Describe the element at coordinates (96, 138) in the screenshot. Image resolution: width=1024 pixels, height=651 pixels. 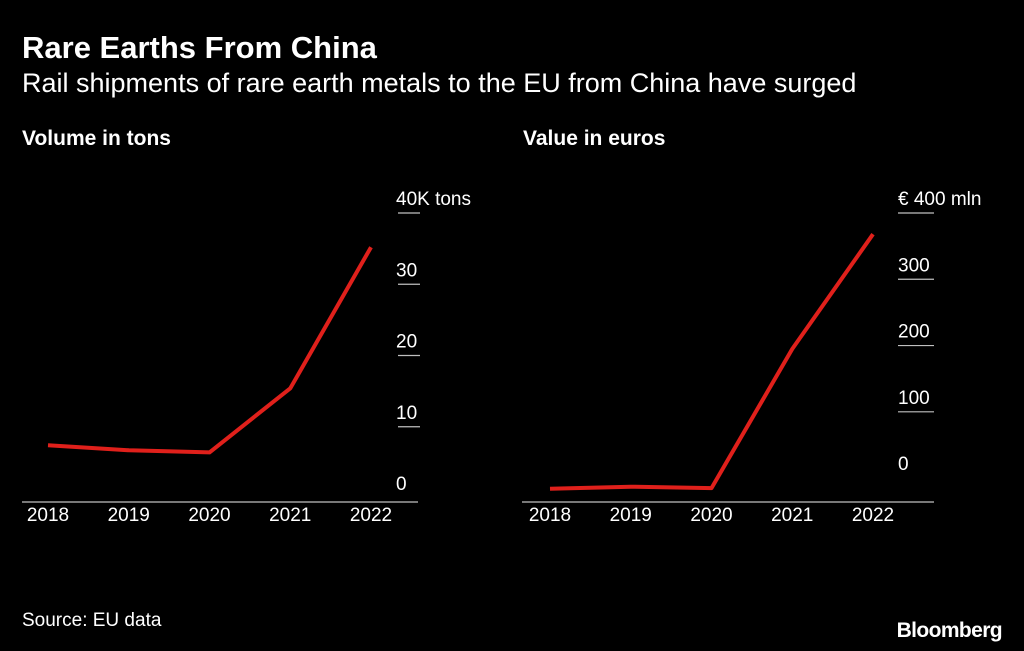
I see `volume-panel-title: Volume in tons` at that location.